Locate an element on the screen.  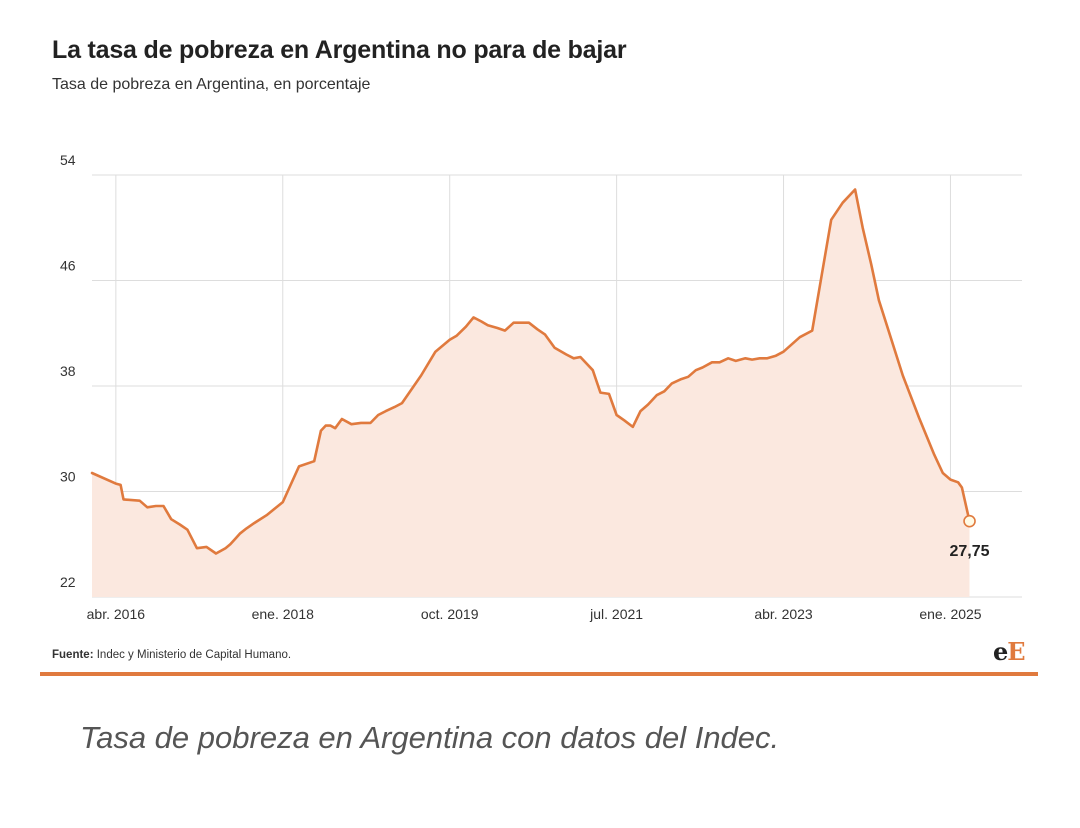
x-tick-label: ene. 2025 is located at coordinates (950, 614).